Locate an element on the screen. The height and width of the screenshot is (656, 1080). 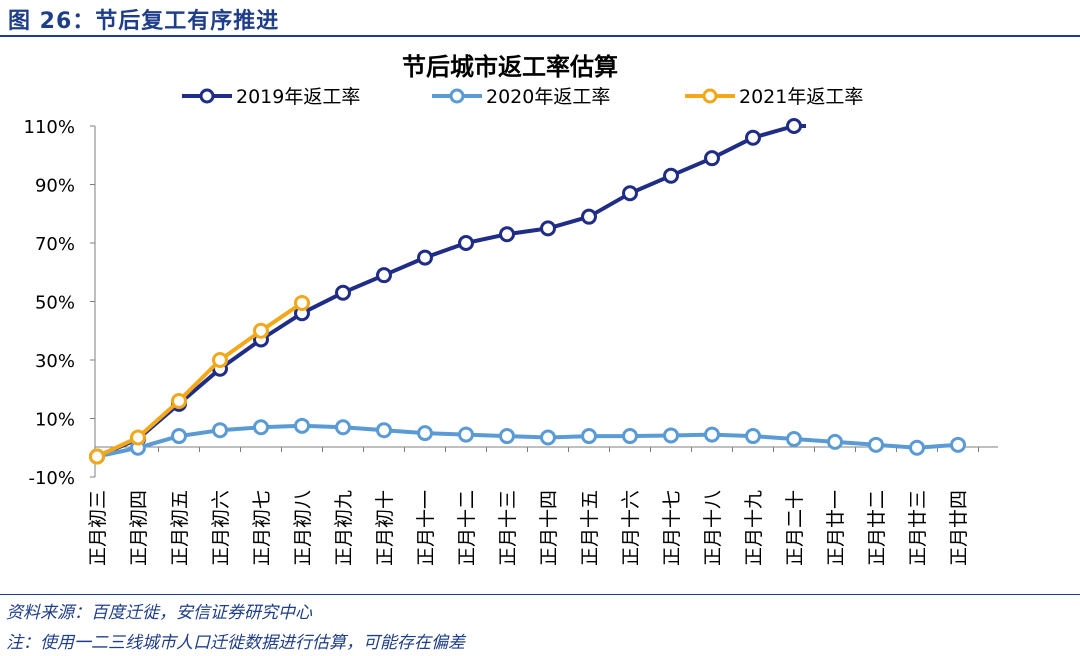
x-tick-label: 正月廿三 is located at coordinates (918, 528).